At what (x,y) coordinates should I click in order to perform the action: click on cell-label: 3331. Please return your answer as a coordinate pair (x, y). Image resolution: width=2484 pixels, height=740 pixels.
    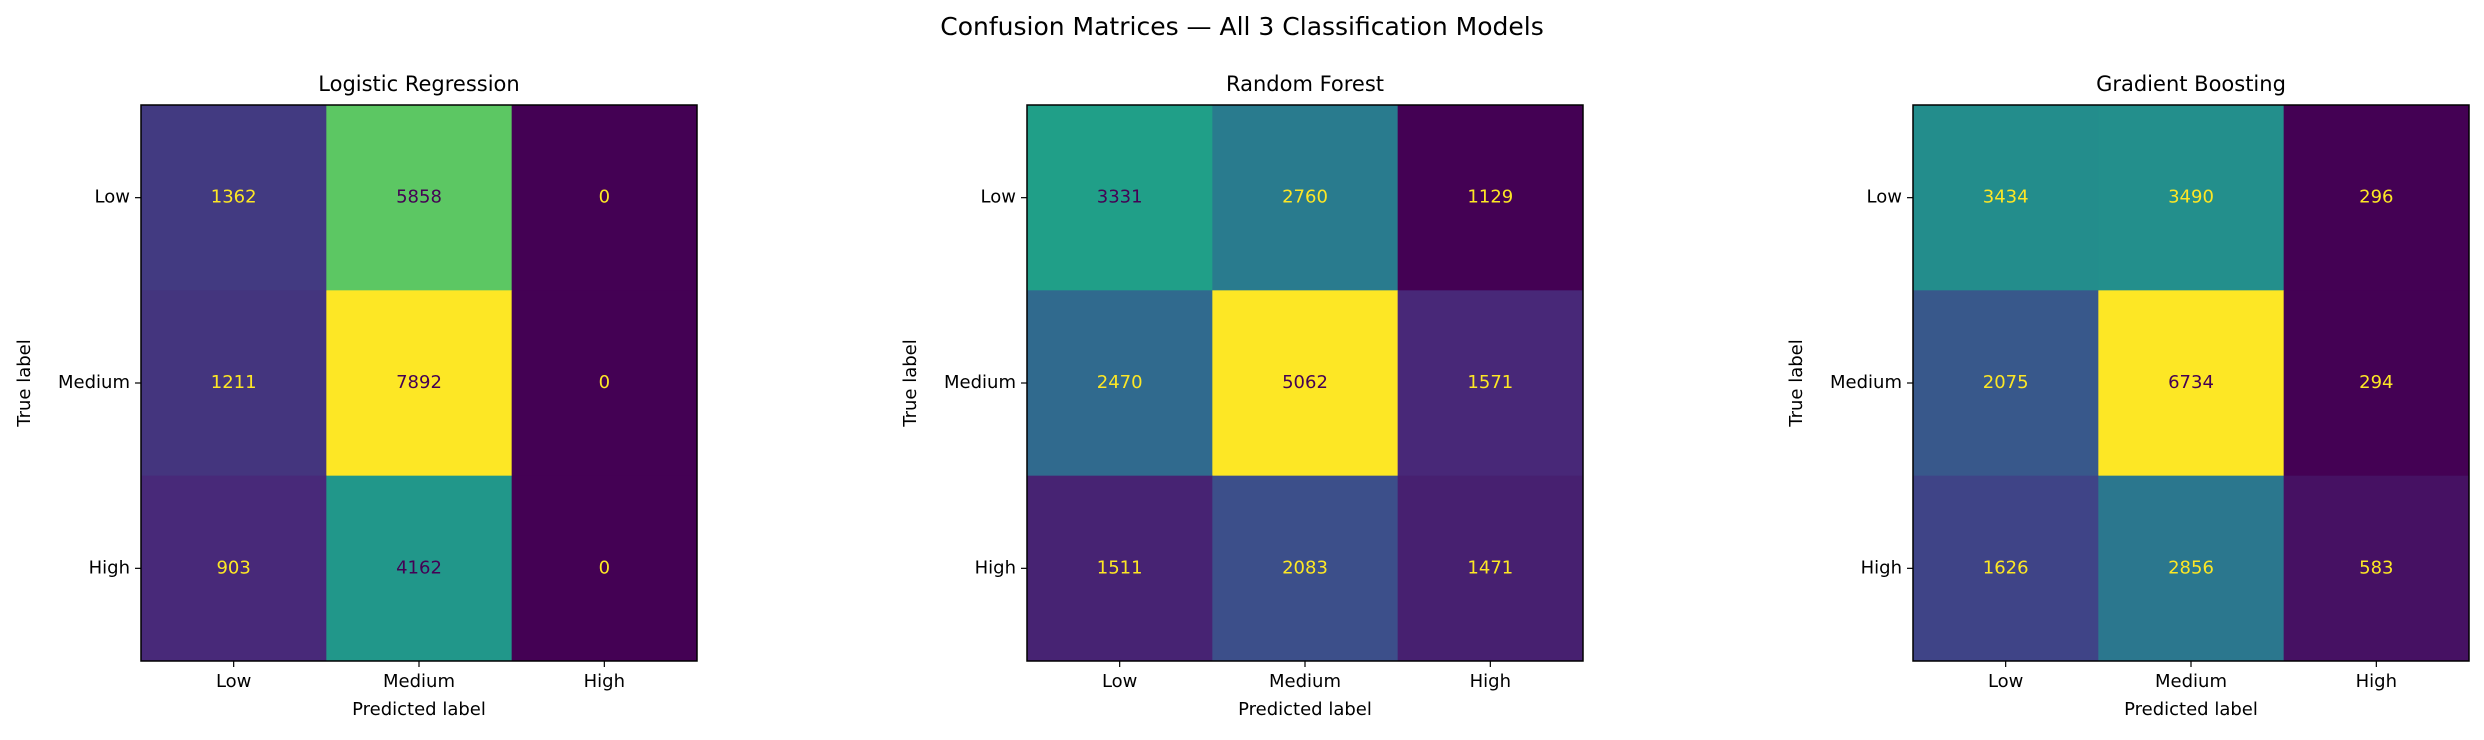
    Looking at the image, I should click on (1120, 197).